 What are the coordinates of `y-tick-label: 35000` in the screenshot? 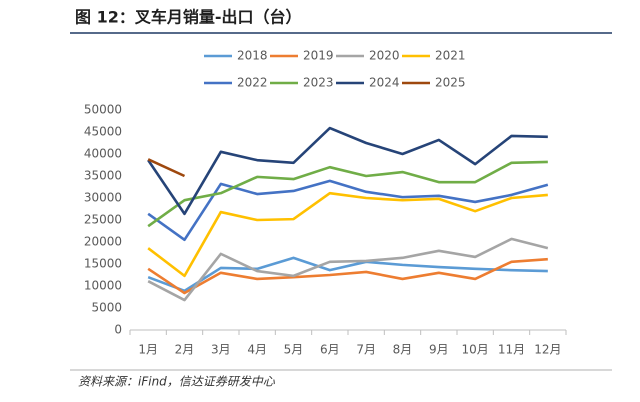 It's located at (103, 176).